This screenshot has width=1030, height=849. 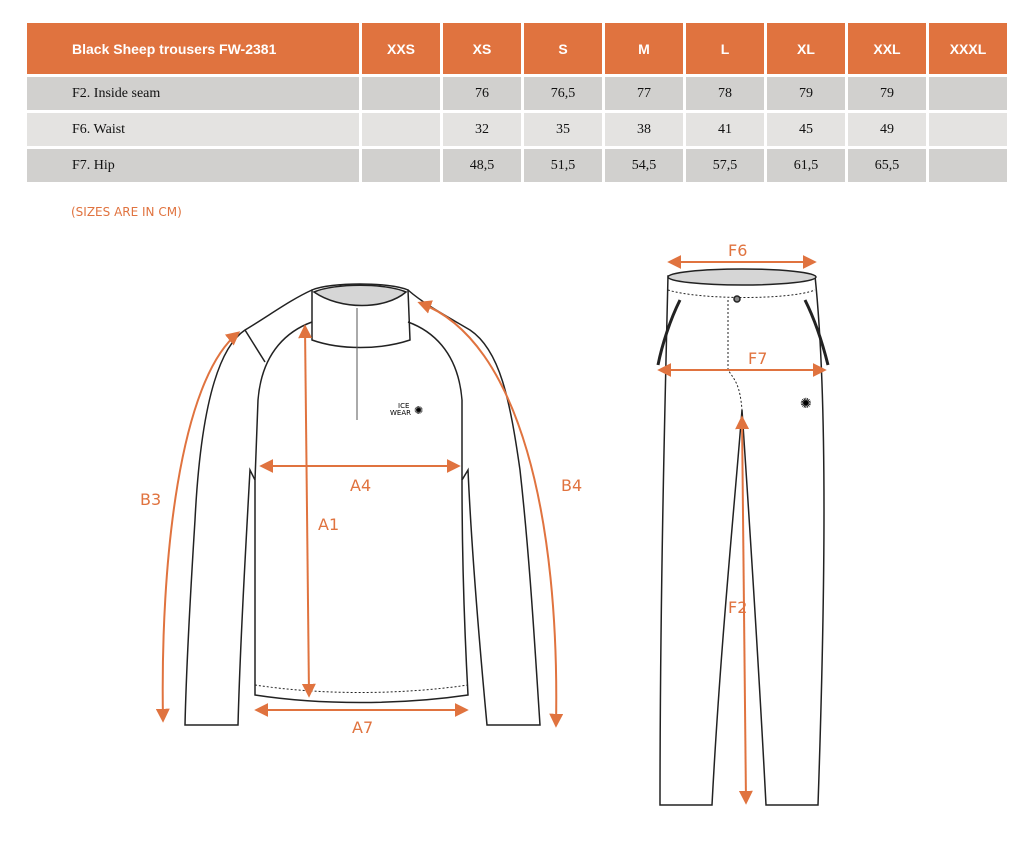 I want to click on label-b3: B3, so click(x=150, y=499).